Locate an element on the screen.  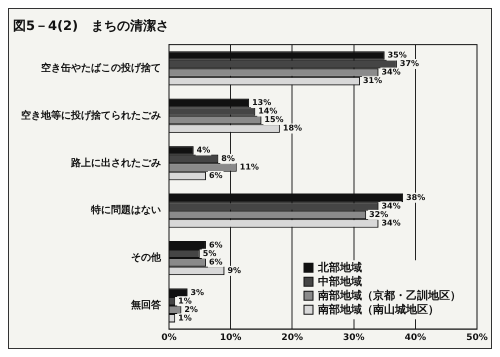
x-tick-label: 20% is located at coordinates (292, 337).